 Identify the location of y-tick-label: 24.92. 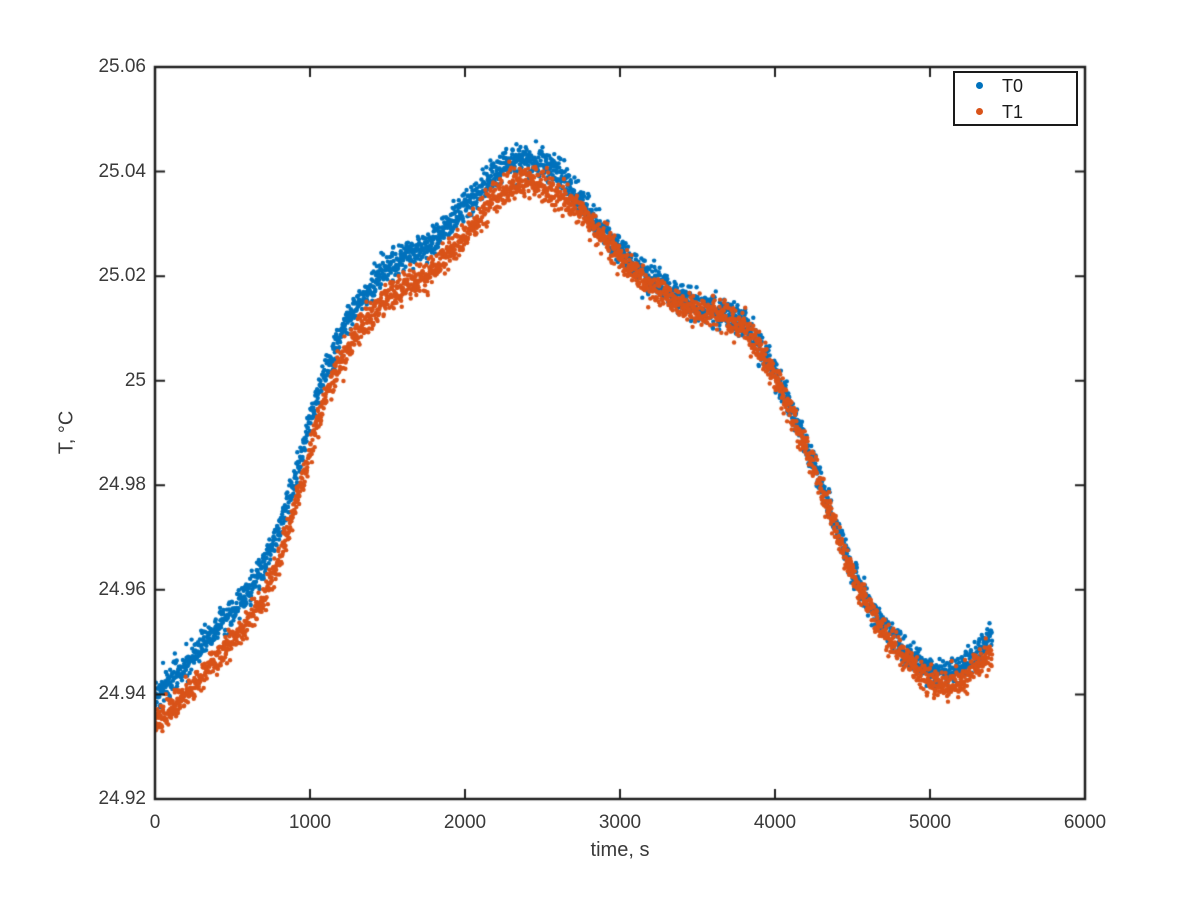
(122, 798).